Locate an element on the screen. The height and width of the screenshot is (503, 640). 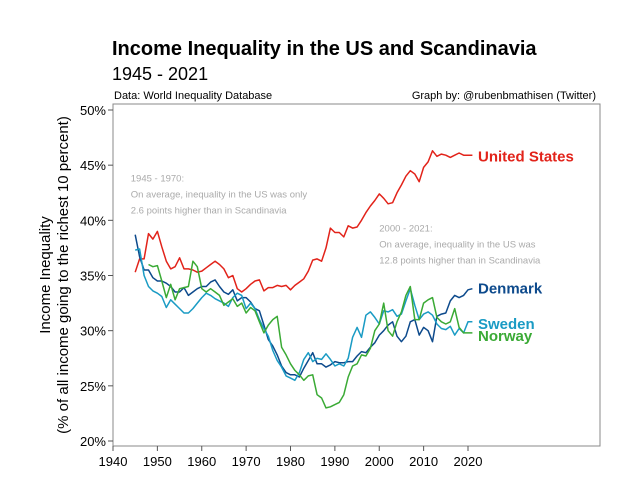
x-tick-label: 1980 is located at coordinates (290, 461).